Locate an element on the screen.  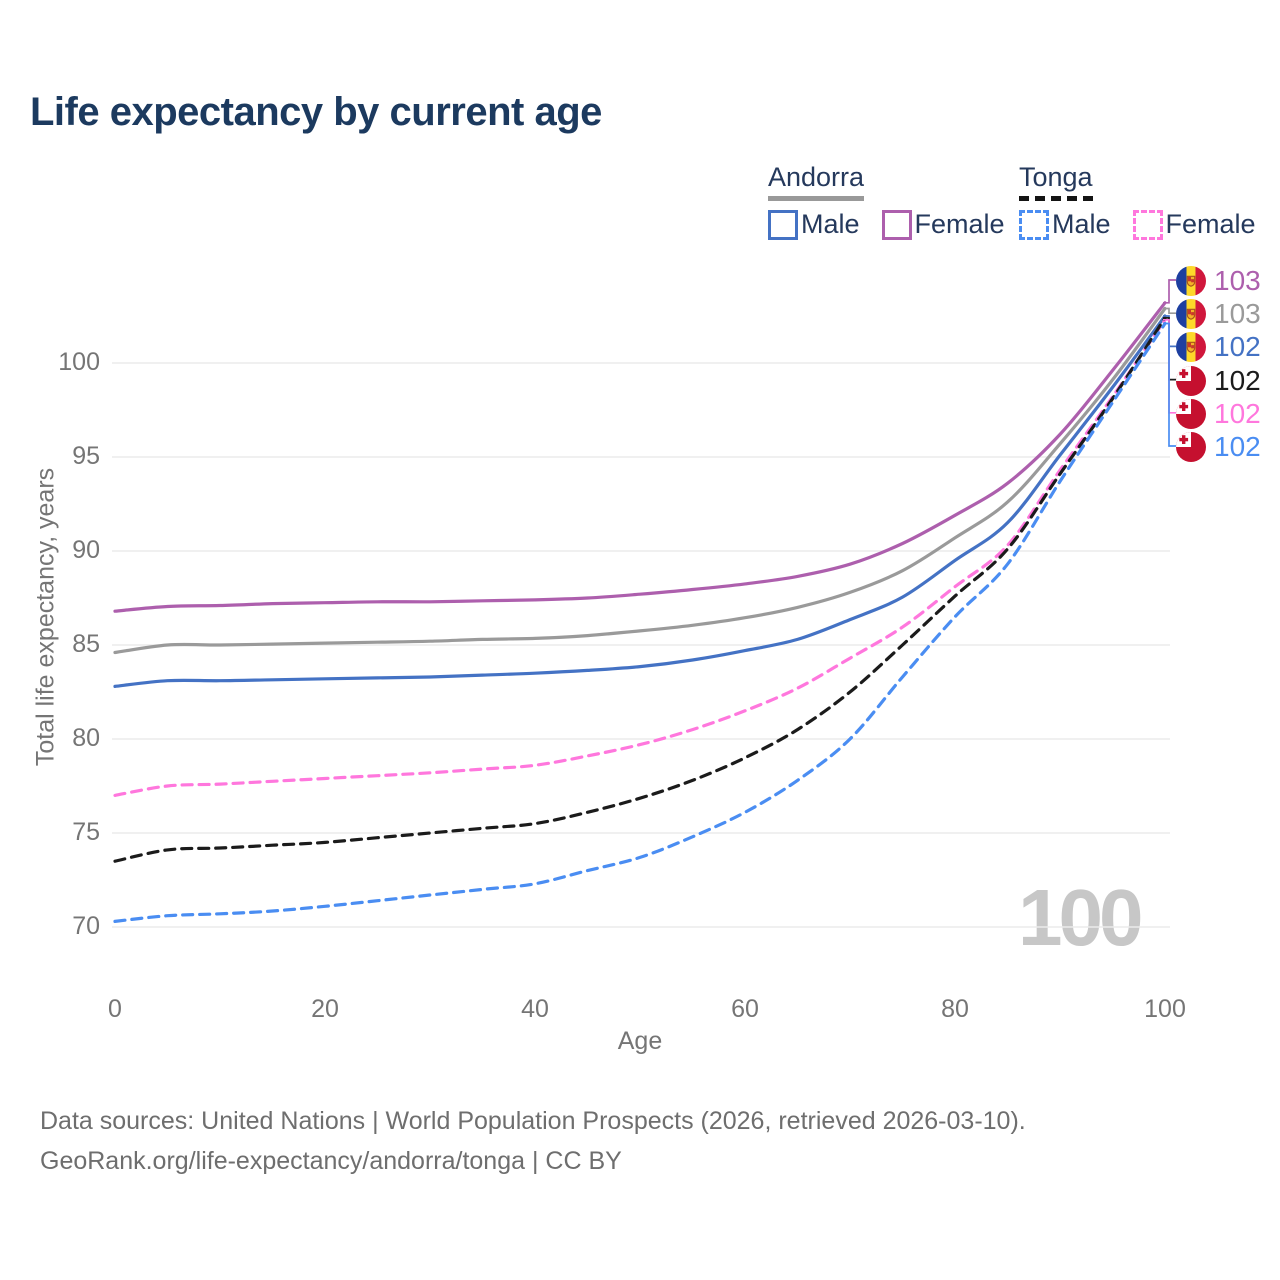
y-tick-label: 100 is located at coordinates (79, 362).